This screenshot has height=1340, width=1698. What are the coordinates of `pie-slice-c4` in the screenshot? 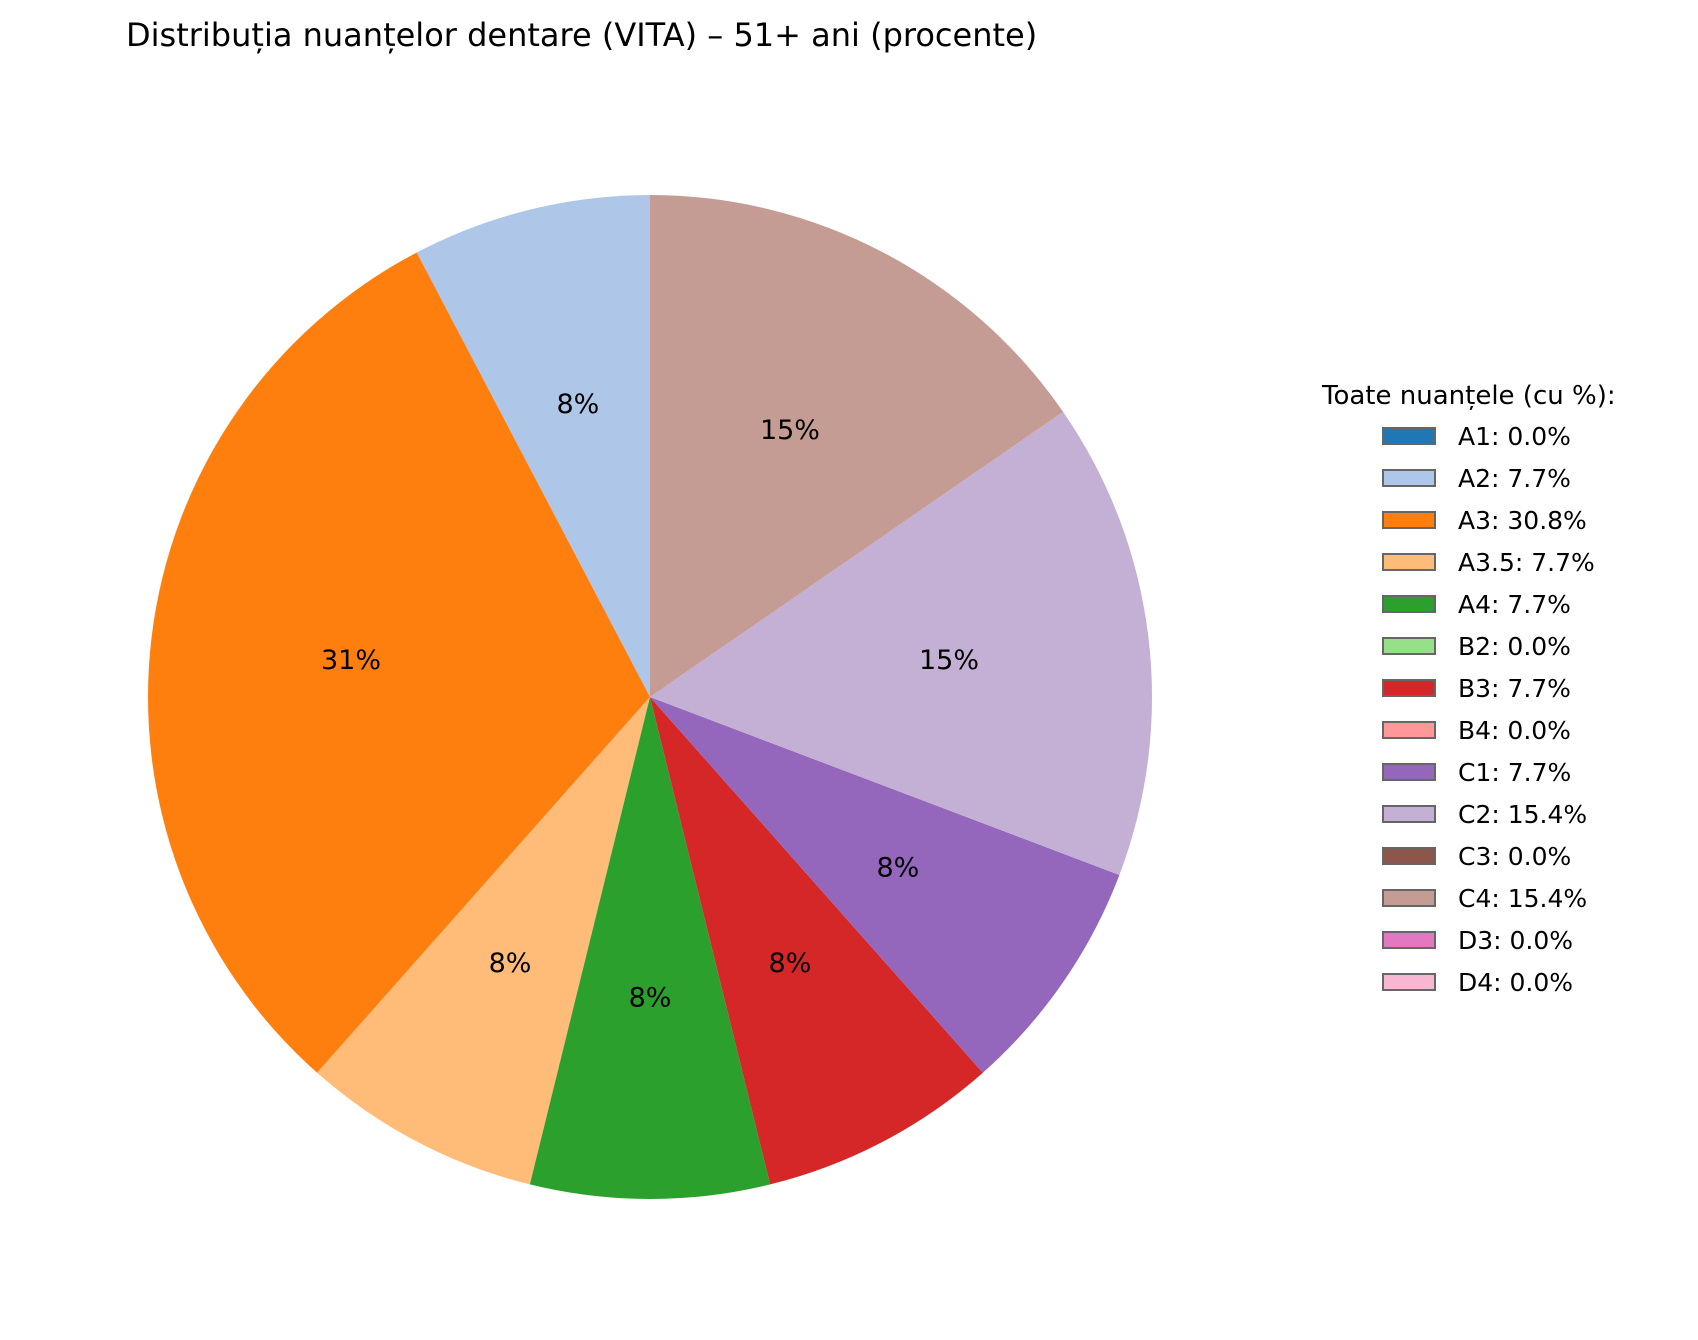 It's located at (857, 446).